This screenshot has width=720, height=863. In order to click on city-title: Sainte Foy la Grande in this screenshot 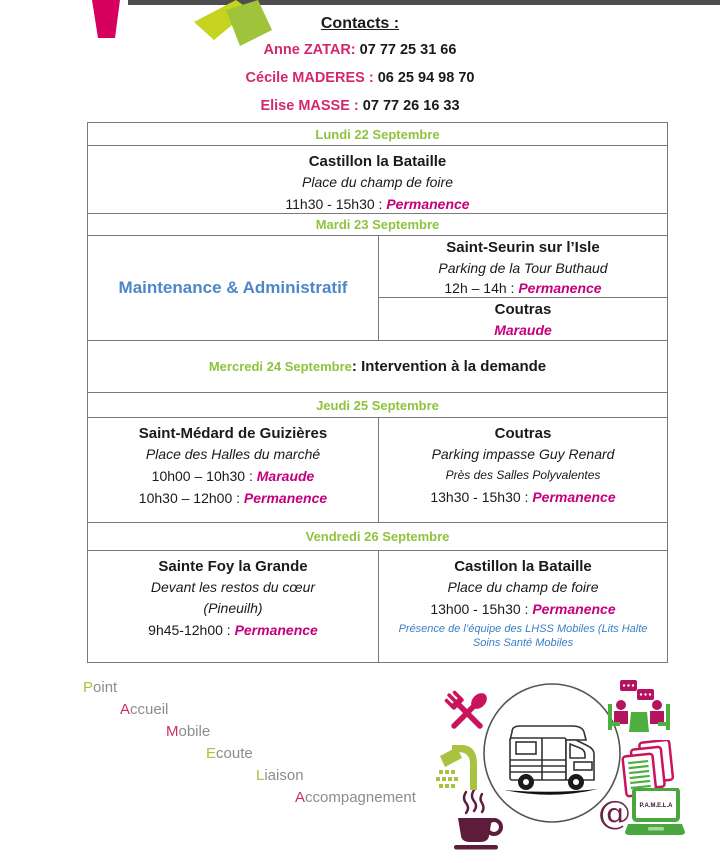, I will do `click(233, 566)`.